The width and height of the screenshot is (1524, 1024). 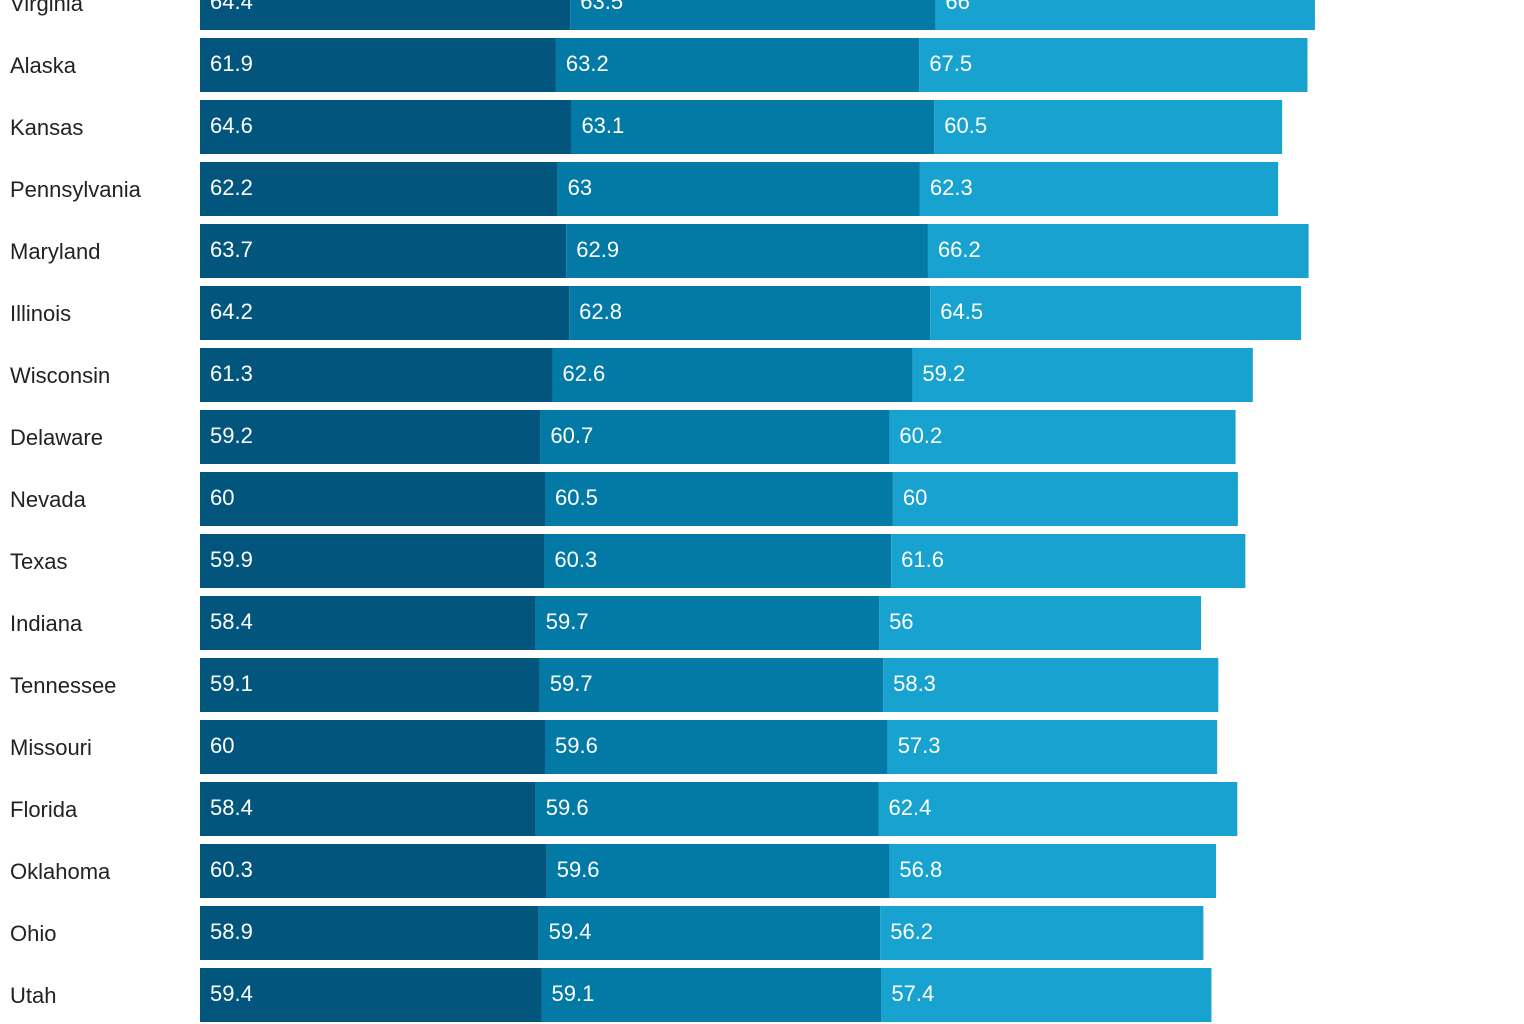 What do you see at coordinates (587, 63) in the screenshot?
I see `data-label: 63.2` at bounding box center [587, 63].